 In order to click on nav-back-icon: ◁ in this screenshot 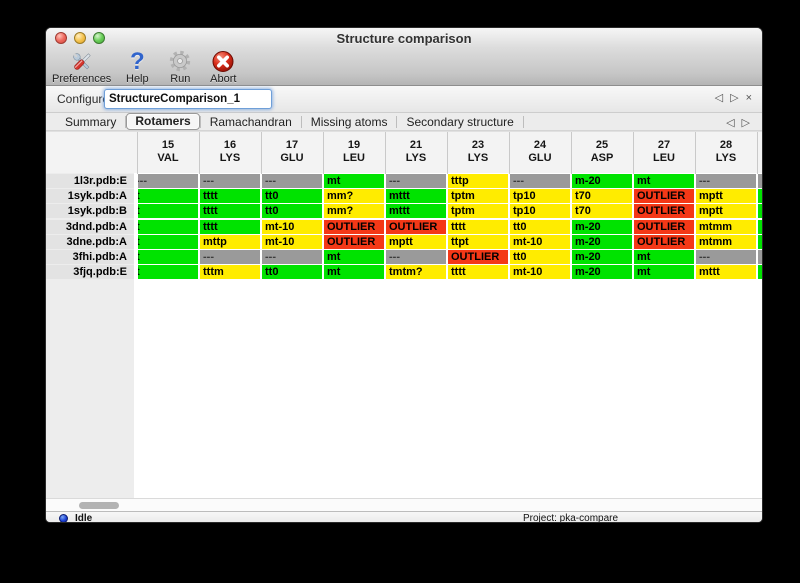, I will do `click(719, 98)`.